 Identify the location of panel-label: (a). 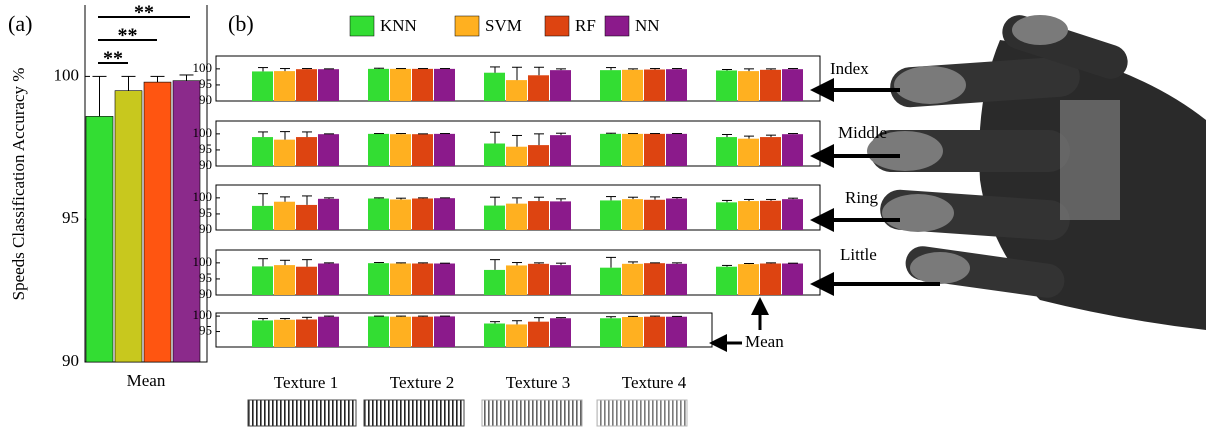
(20, 23).